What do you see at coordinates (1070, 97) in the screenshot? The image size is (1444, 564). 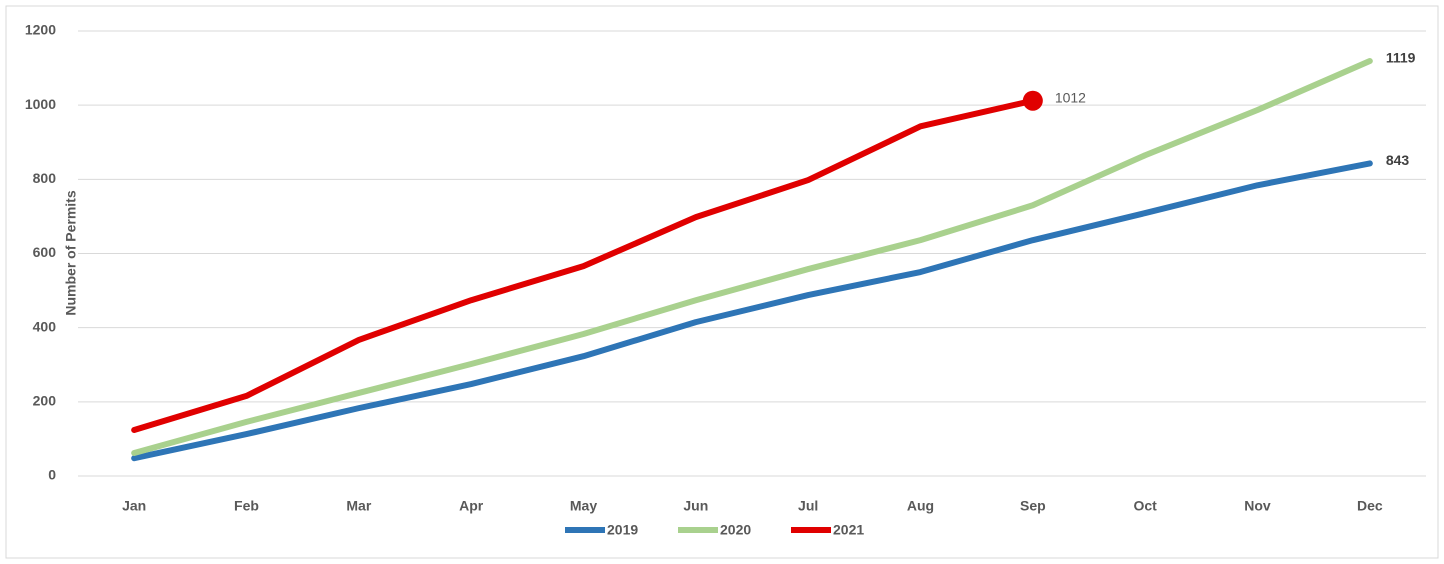 I see `data-label: 1012` at bounding box center [1070, 97].